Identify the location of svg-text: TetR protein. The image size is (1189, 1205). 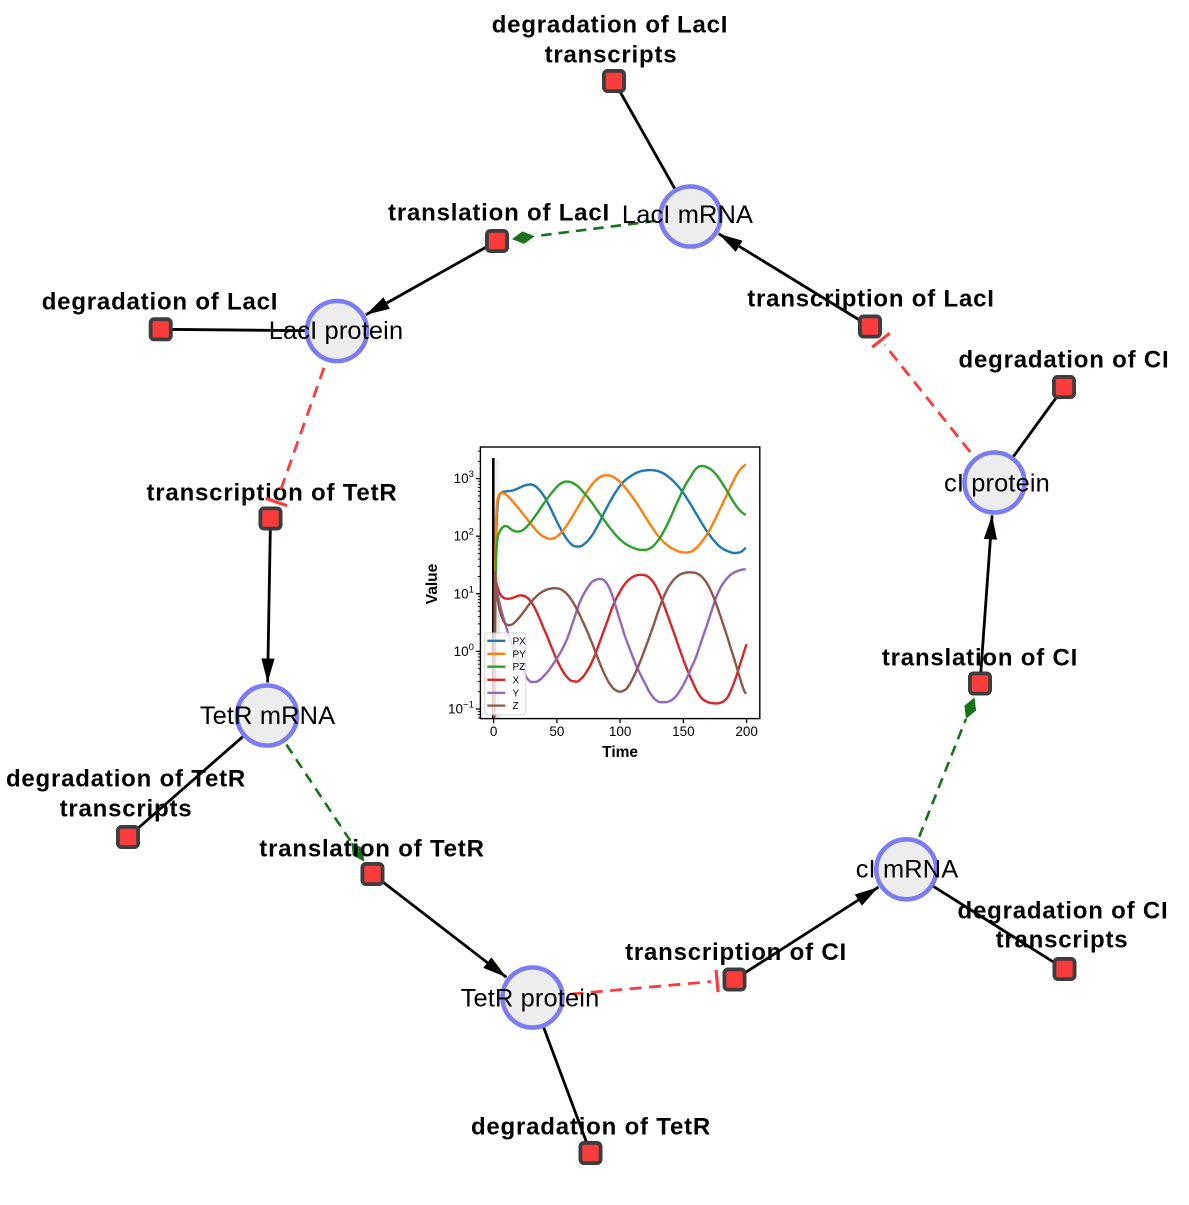
(530, 999).